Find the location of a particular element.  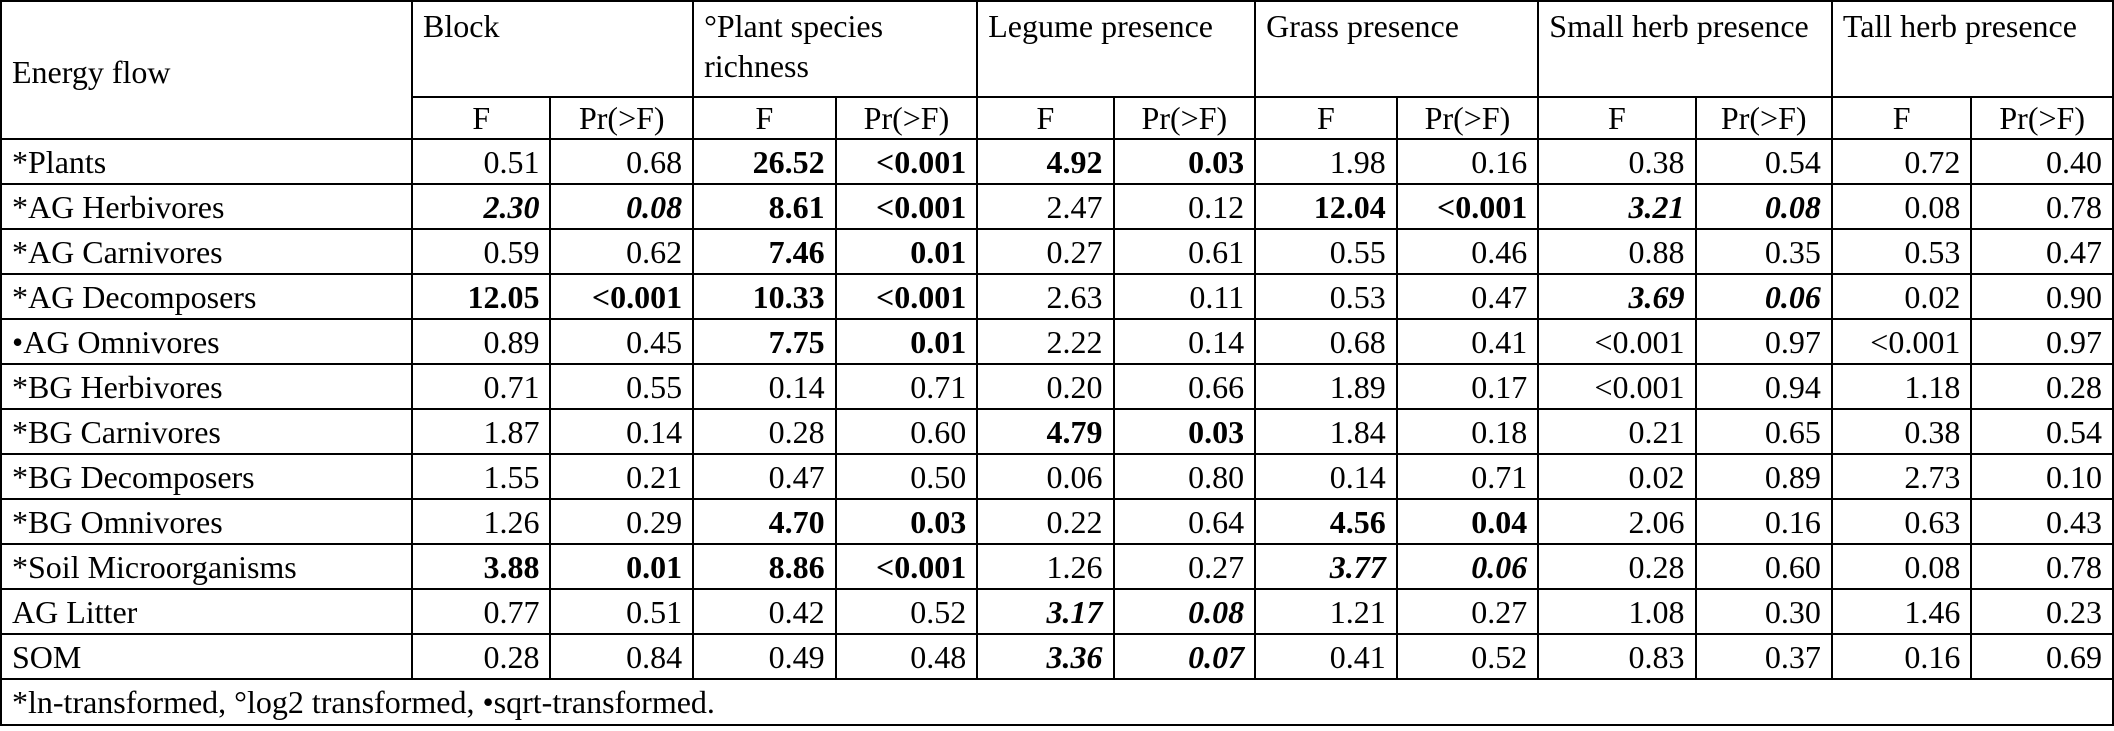

p-value-cell: 0.89 is located at coordinates (1763, 476).